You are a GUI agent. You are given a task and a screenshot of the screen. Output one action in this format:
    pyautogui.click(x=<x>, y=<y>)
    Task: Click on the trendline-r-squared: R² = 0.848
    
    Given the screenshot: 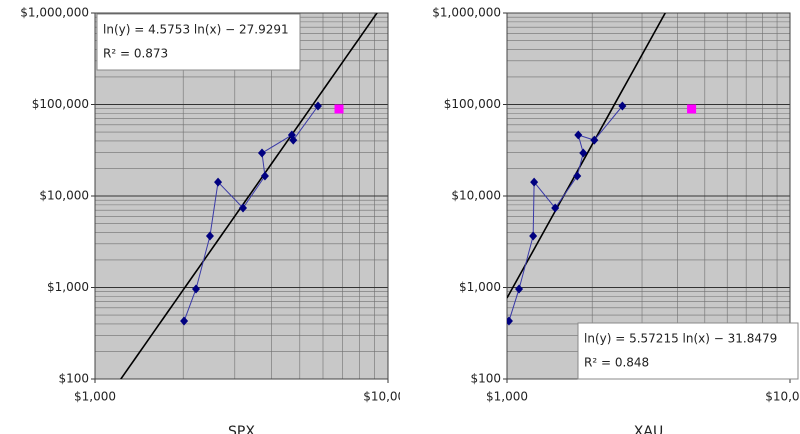 What is the action you would take?
    pyautogui.click(x=616, y=363)
    